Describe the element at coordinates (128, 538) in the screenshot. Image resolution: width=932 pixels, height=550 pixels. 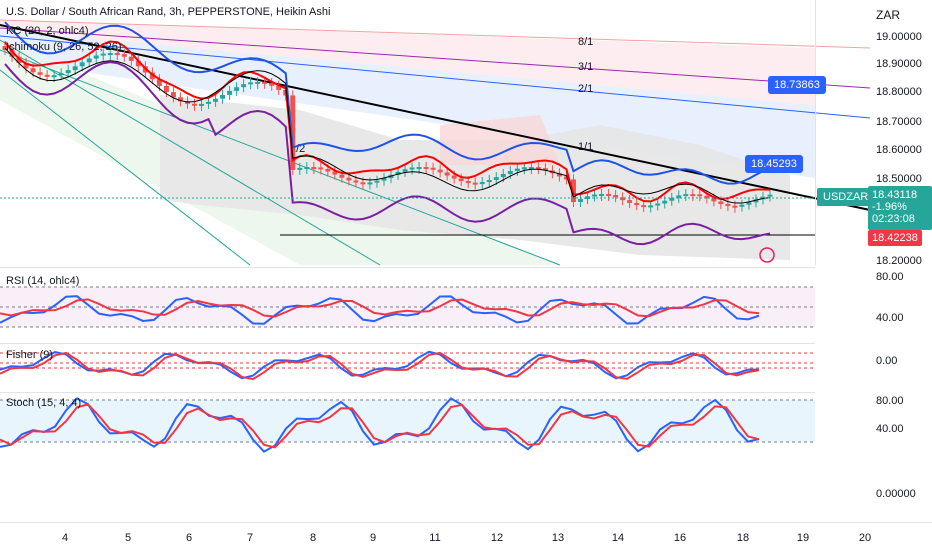
I see `x-tick-label: 5` at that location.